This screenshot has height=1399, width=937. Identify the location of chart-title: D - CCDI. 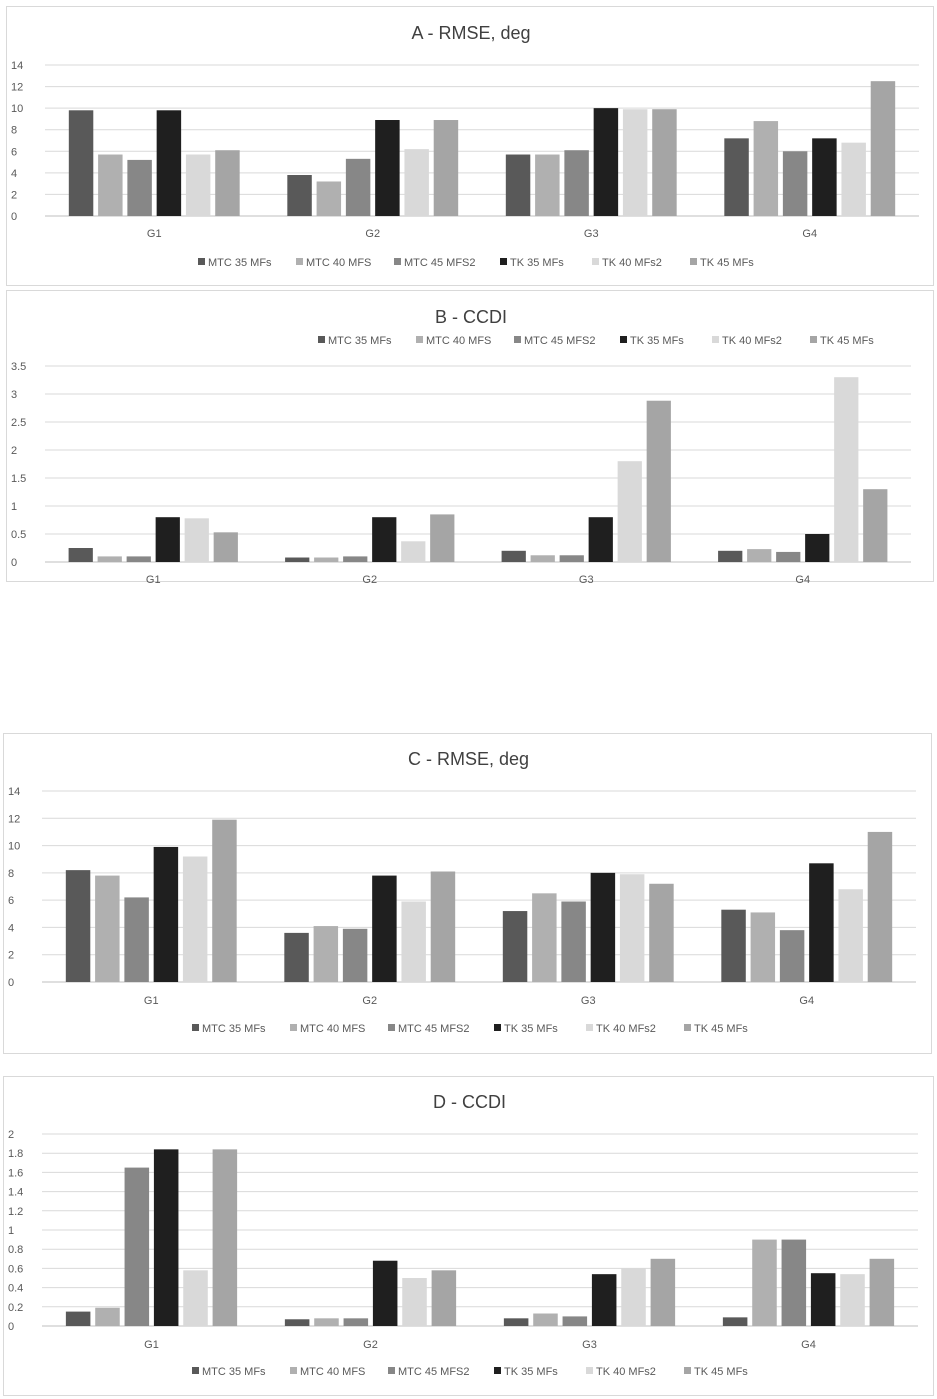
(469, 1102).